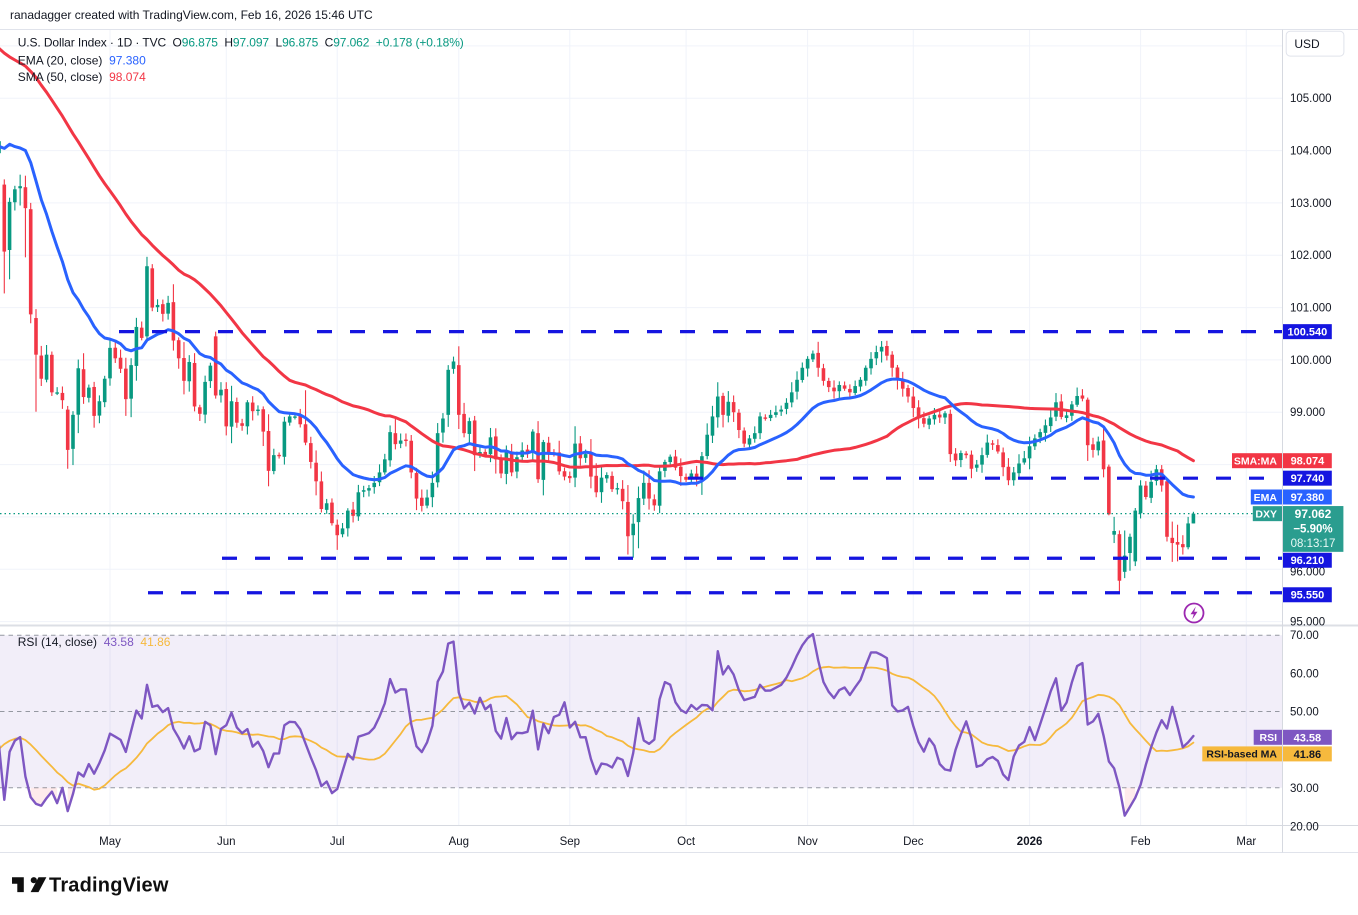  What do you see at coordinates (1308, 462) in the screenshot?
I see `svg-text: 98.074` at bounding box center [1308, 462].